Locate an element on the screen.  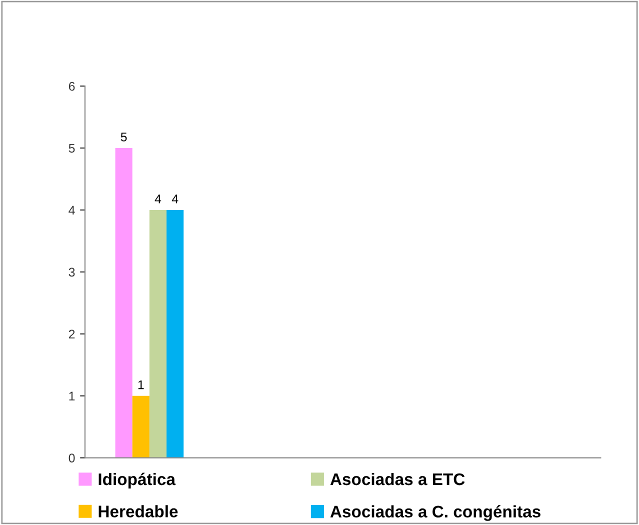
y-tick-label: 5 is located at coordinates (71, 148).